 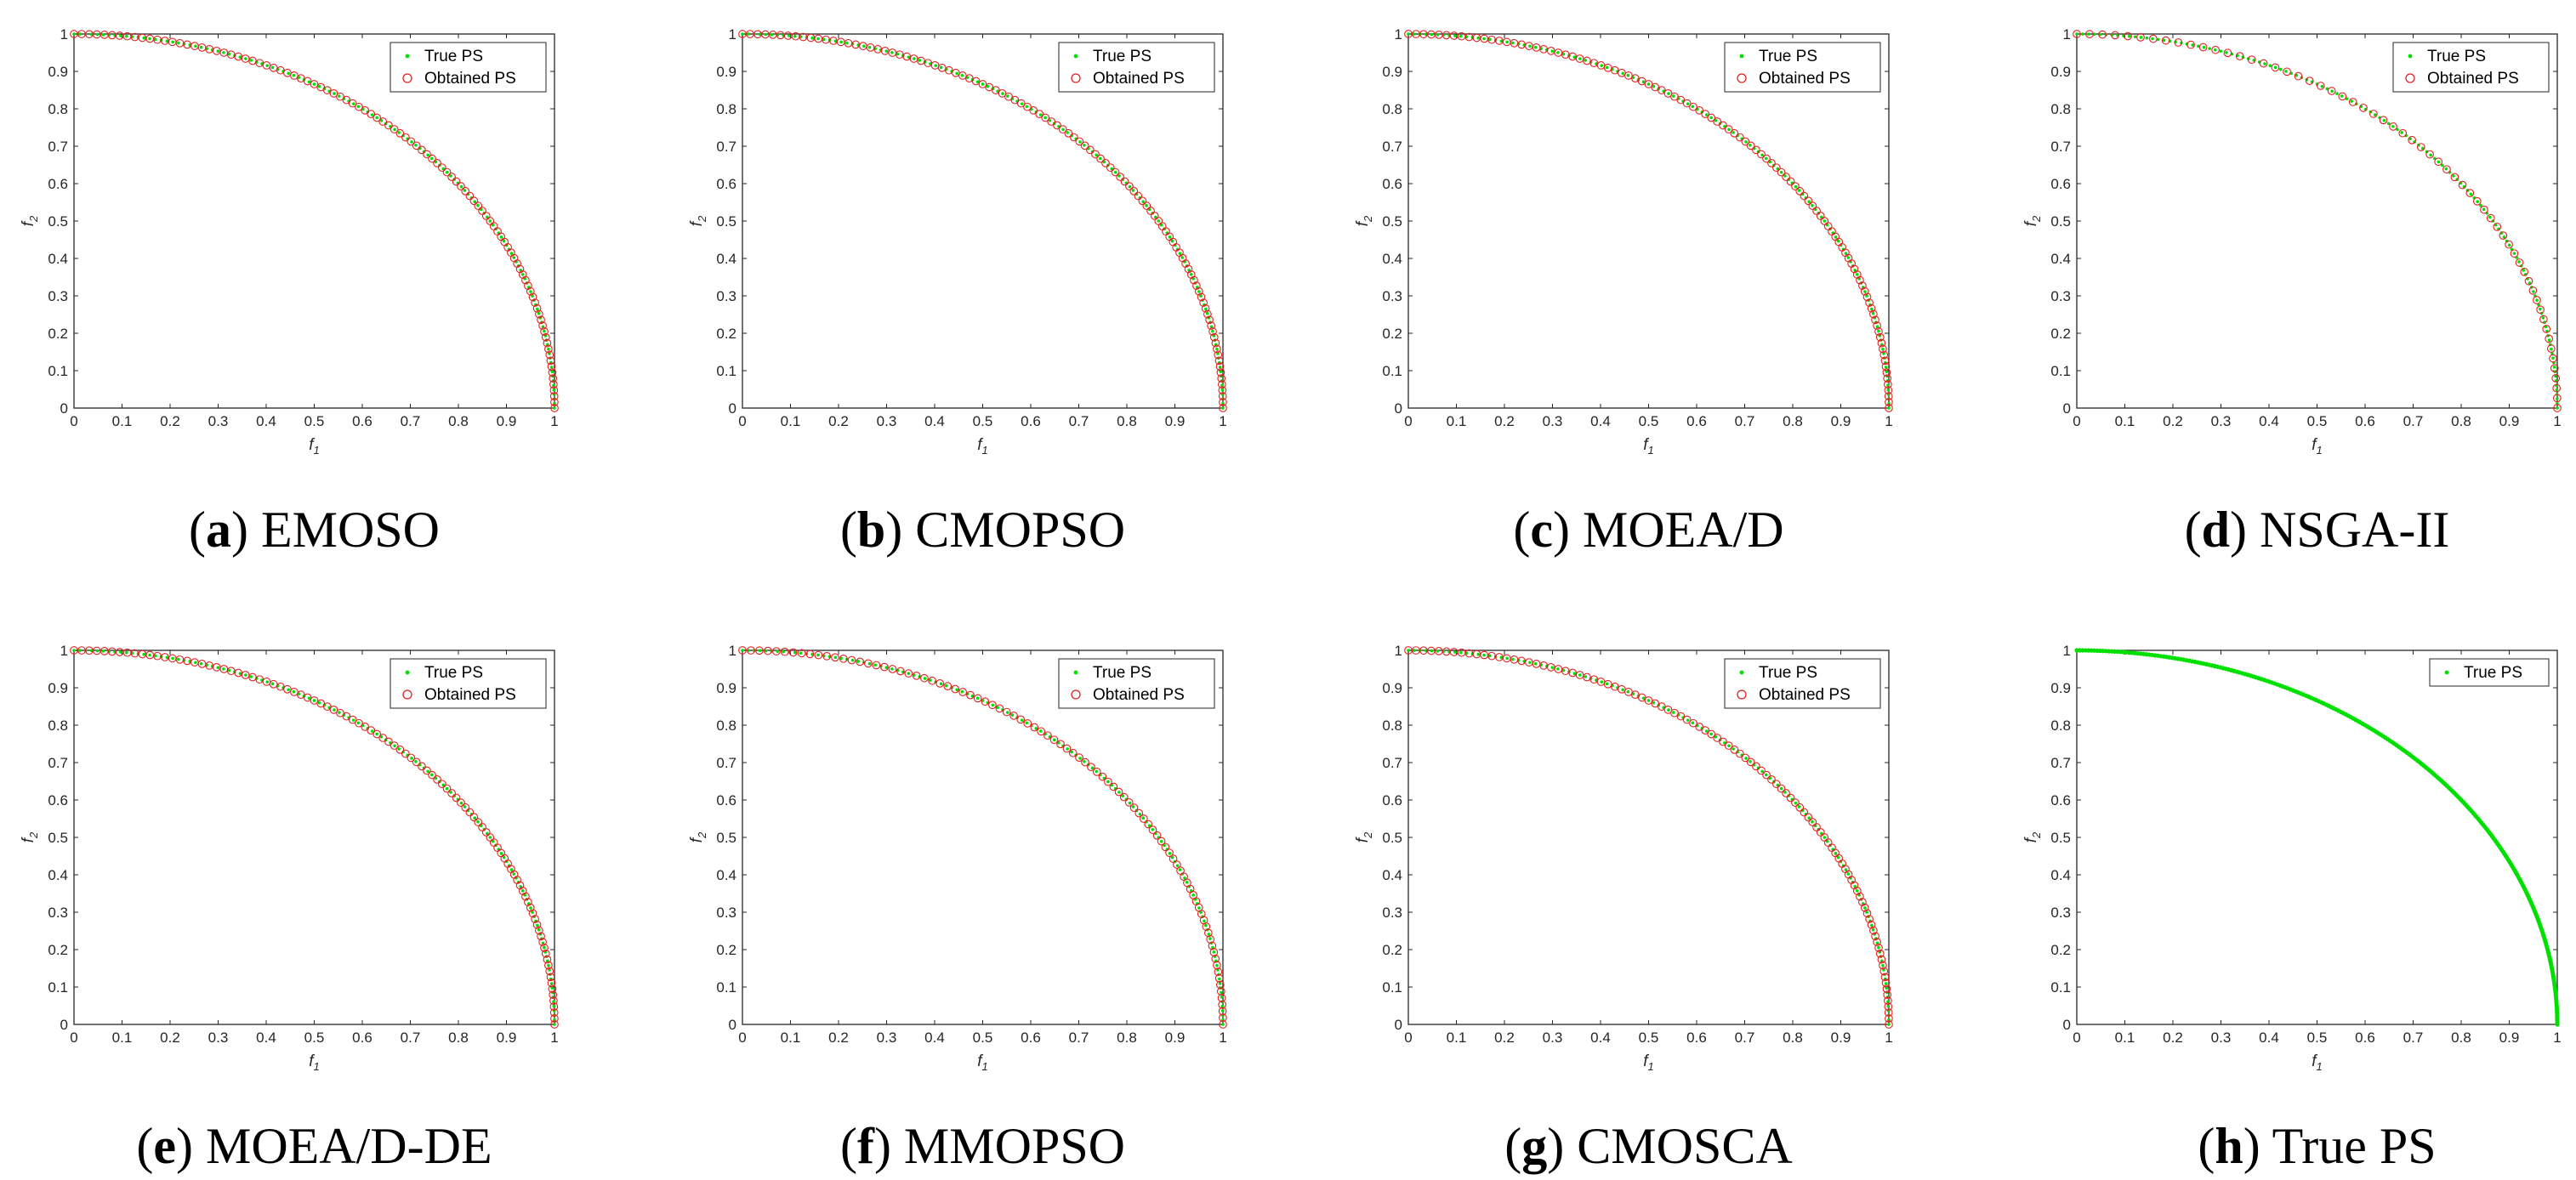 What do you see at coordinates (982, 1146) in the screenshot?
I see `caption-f: (f) MMOPSO` at bounding box center [982, 1146].